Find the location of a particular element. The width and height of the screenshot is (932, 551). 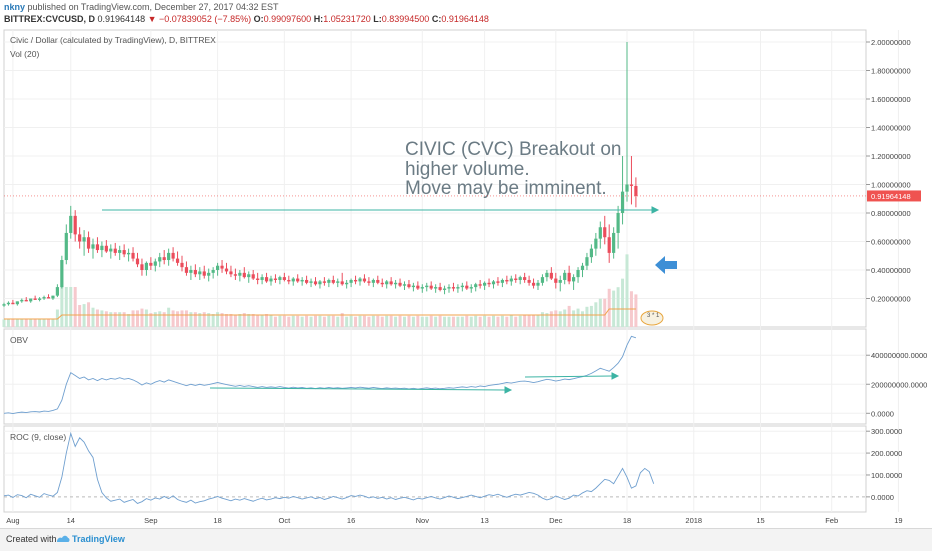

author-name: nkny is located at coordinates (15, 7).